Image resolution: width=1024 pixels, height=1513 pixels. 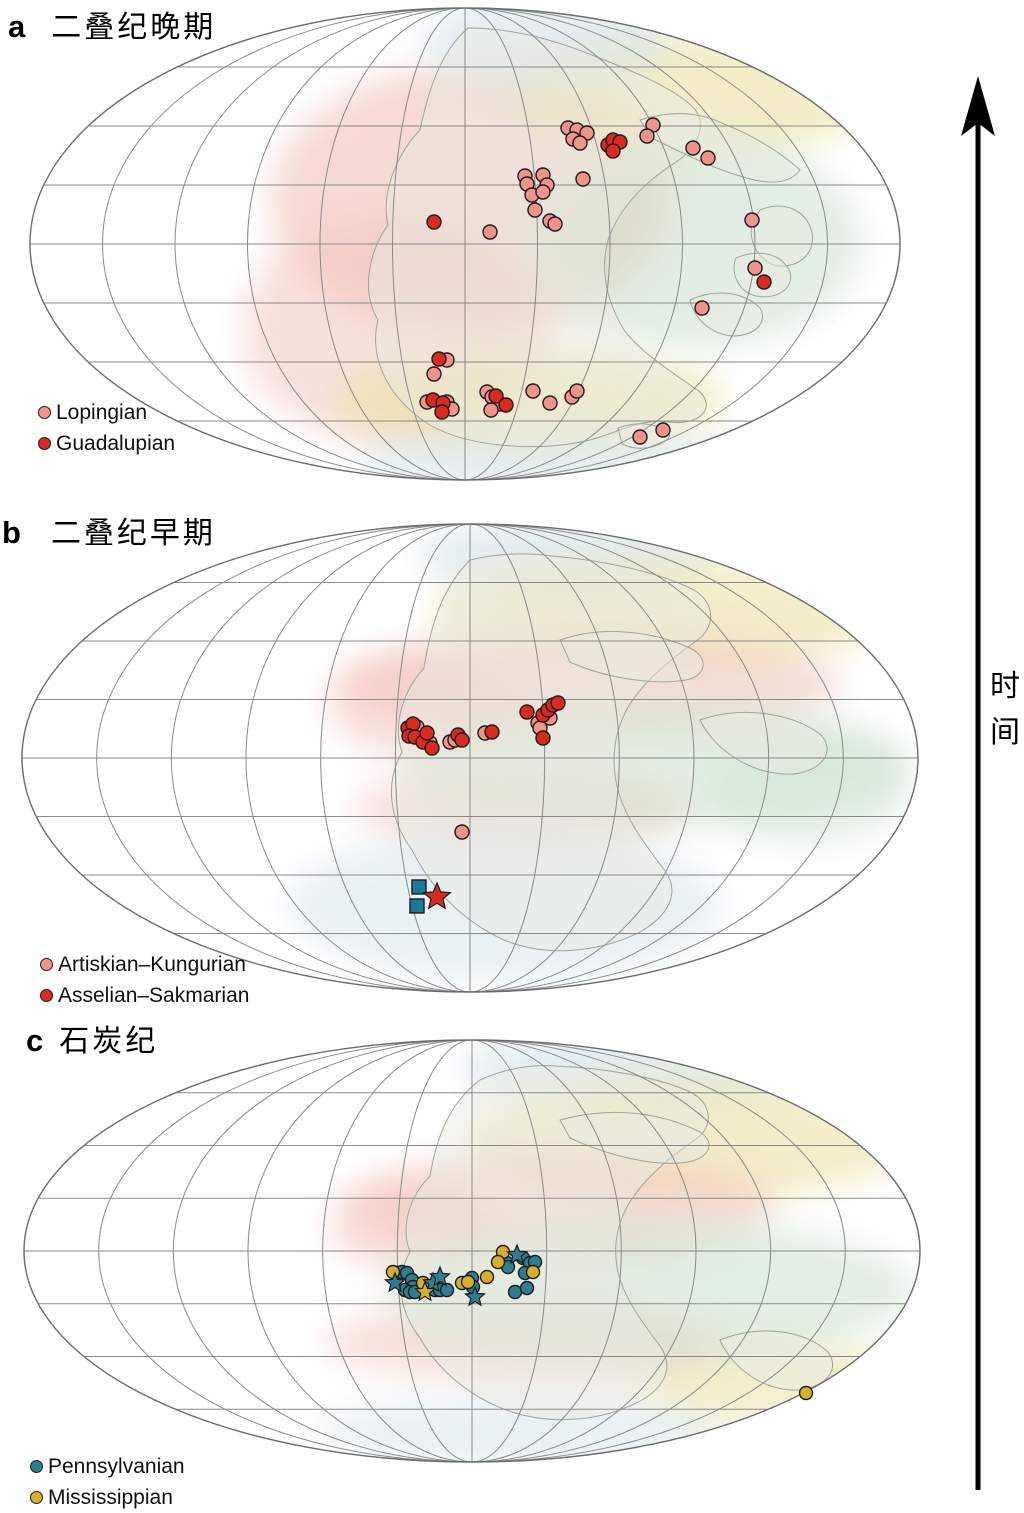 What do you see at coordinates (598, 276) in the screenshot?
I see `series-guadalupian` at bounding box center [598, 276].